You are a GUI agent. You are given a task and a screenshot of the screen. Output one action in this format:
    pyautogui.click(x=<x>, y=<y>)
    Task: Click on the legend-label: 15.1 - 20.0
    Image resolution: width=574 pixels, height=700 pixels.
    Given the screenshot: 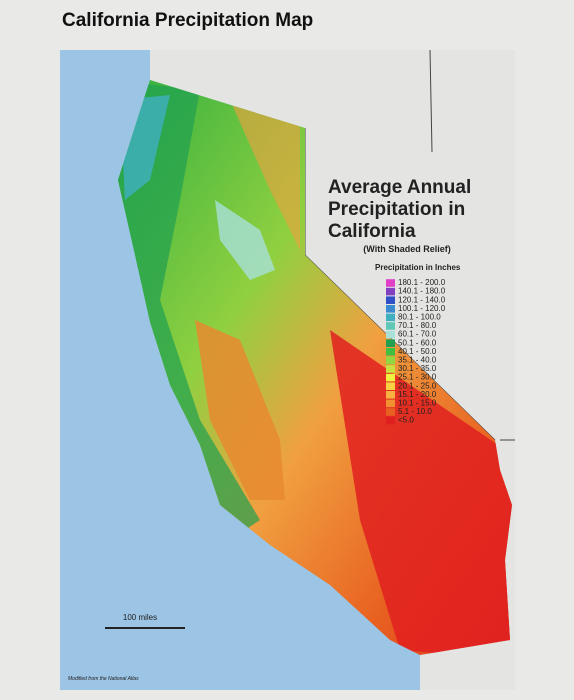 What is the action you would take?
    pyautogui.click(x=417, y=394)
    